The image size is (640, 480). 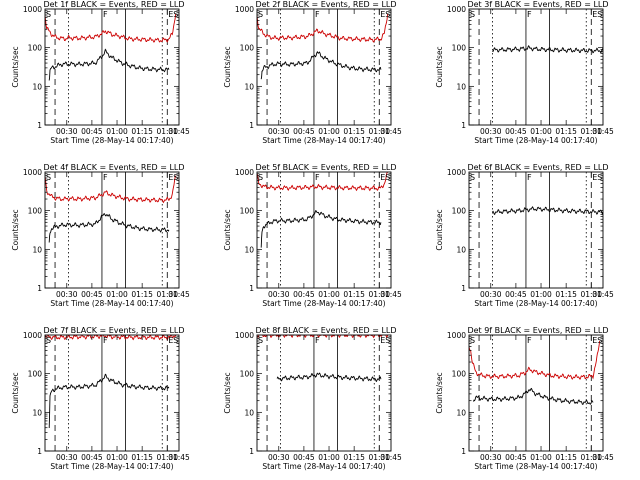 I want to click on chart-title: Det 9f BLACK = Events, RED = LLD, so click(x=537, y=330).